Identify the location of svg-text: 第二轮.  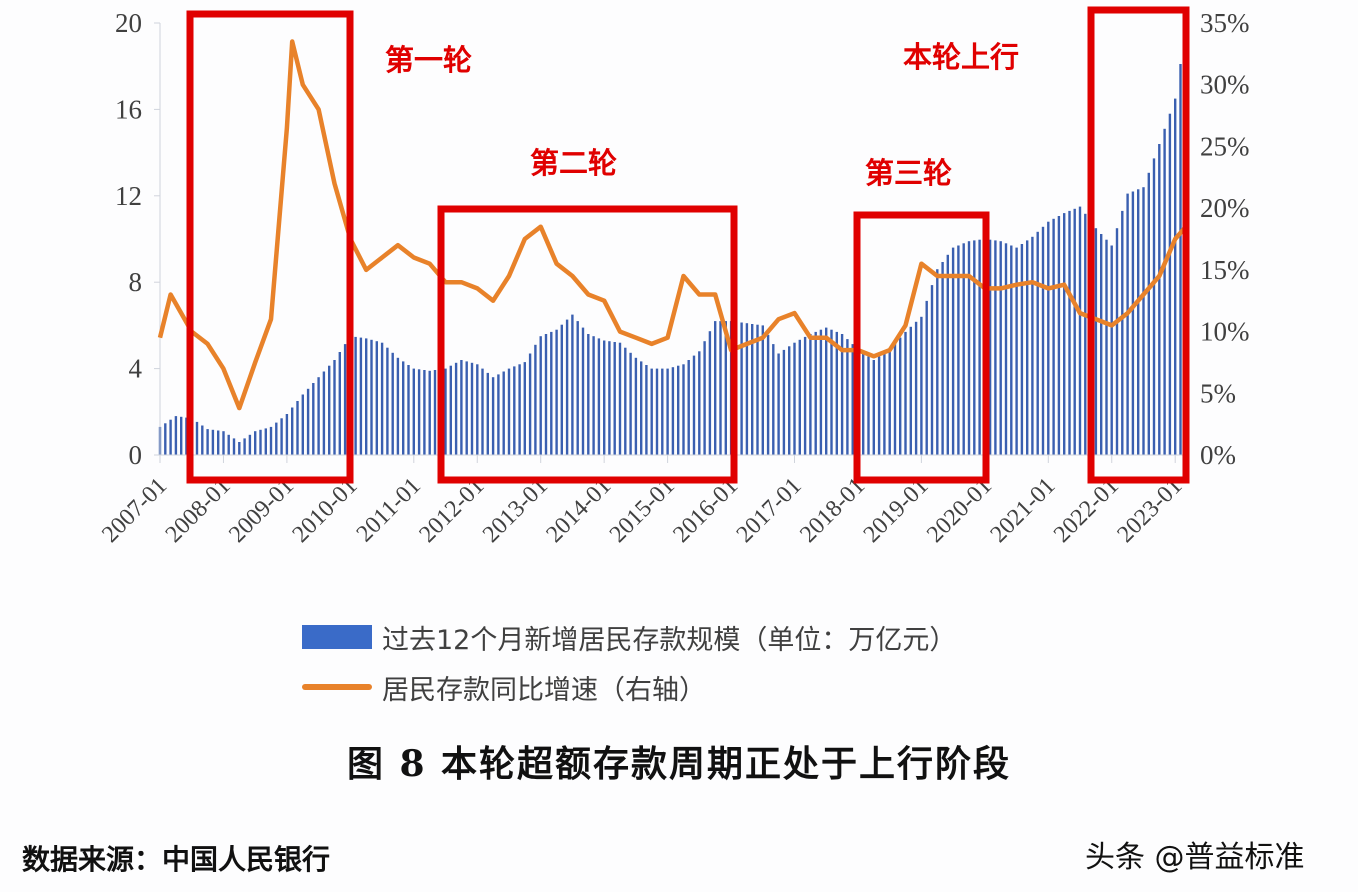
(573, 163).